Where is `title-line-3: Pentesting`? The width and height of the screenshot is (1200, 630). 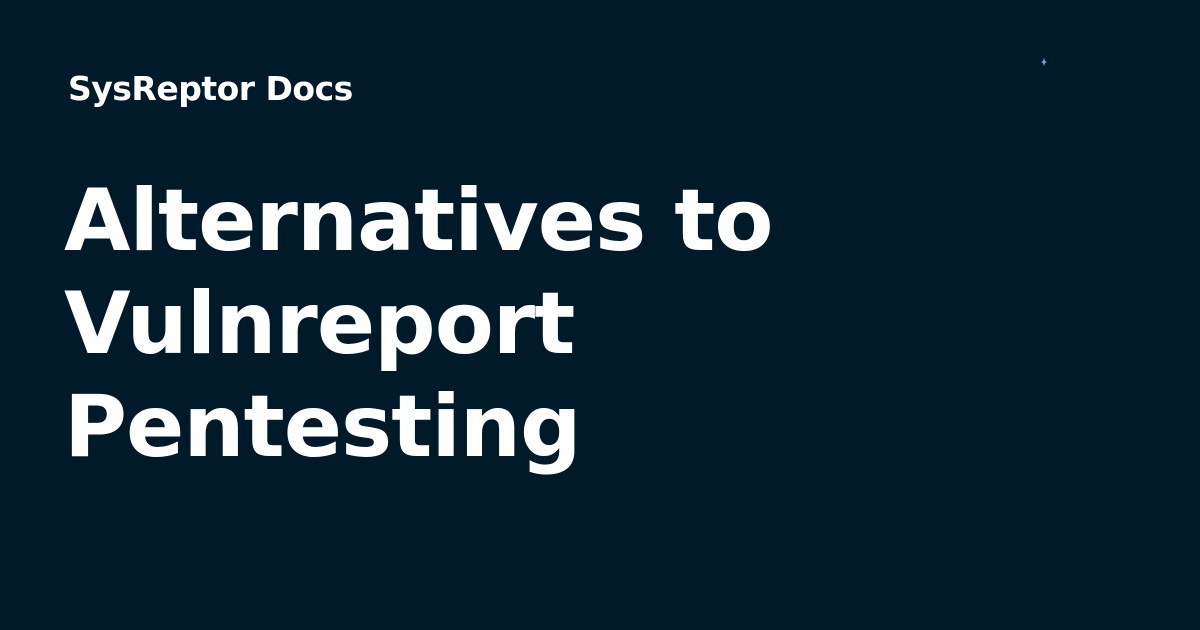 title-line-3: Pentesting is located at coordinates (323, 427).